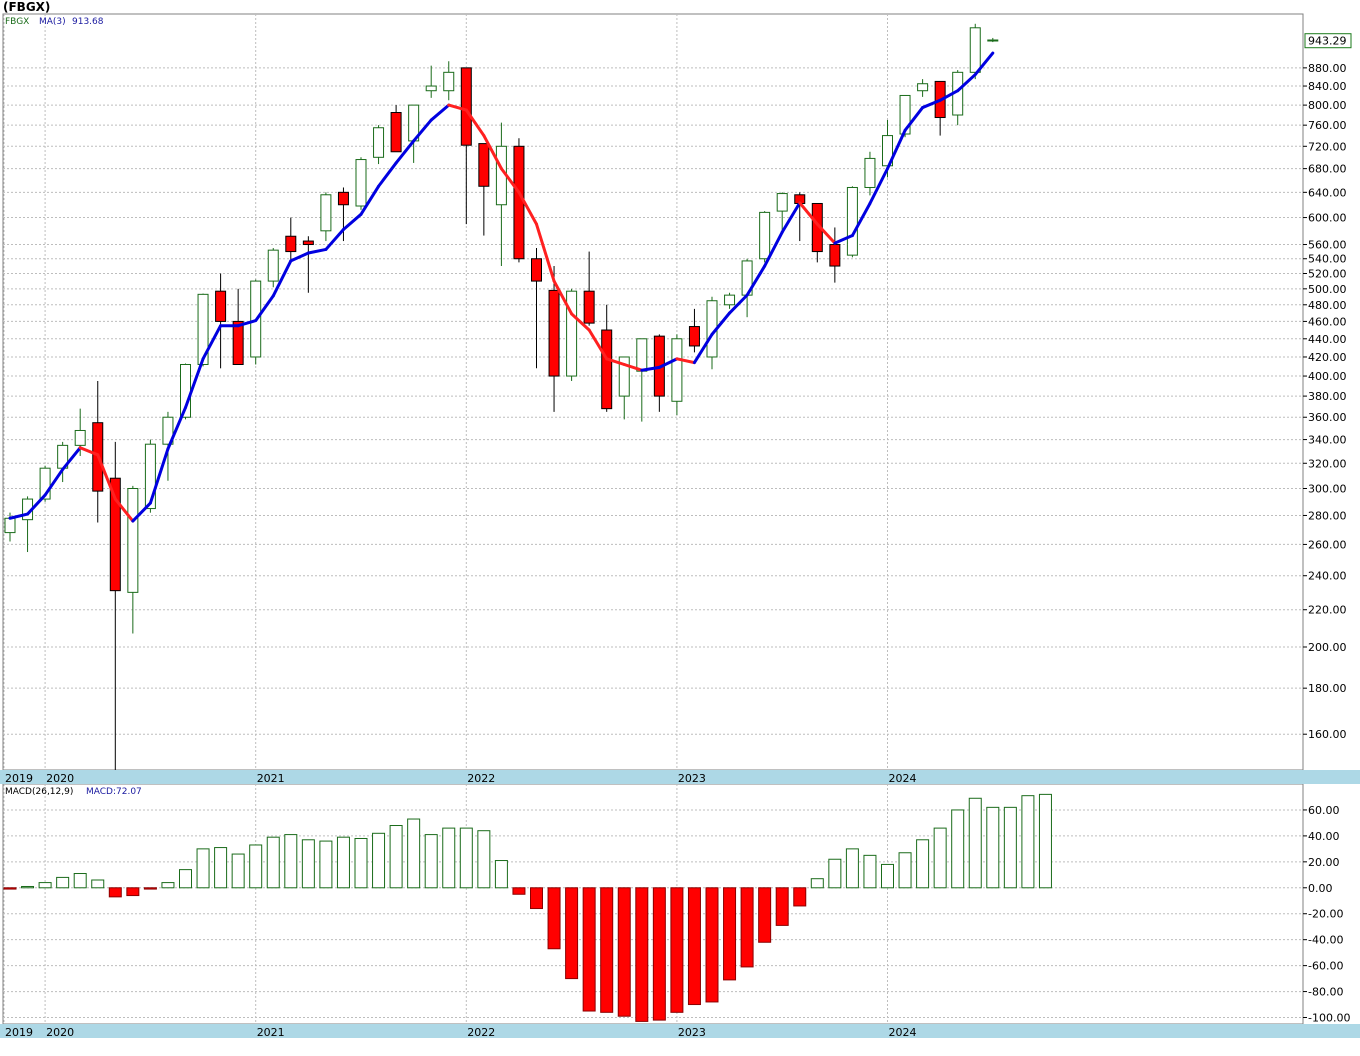  Describe the element at coordinates (1327, 396) in the screenshot. I see `price-tick-label: 380.00` at that location.